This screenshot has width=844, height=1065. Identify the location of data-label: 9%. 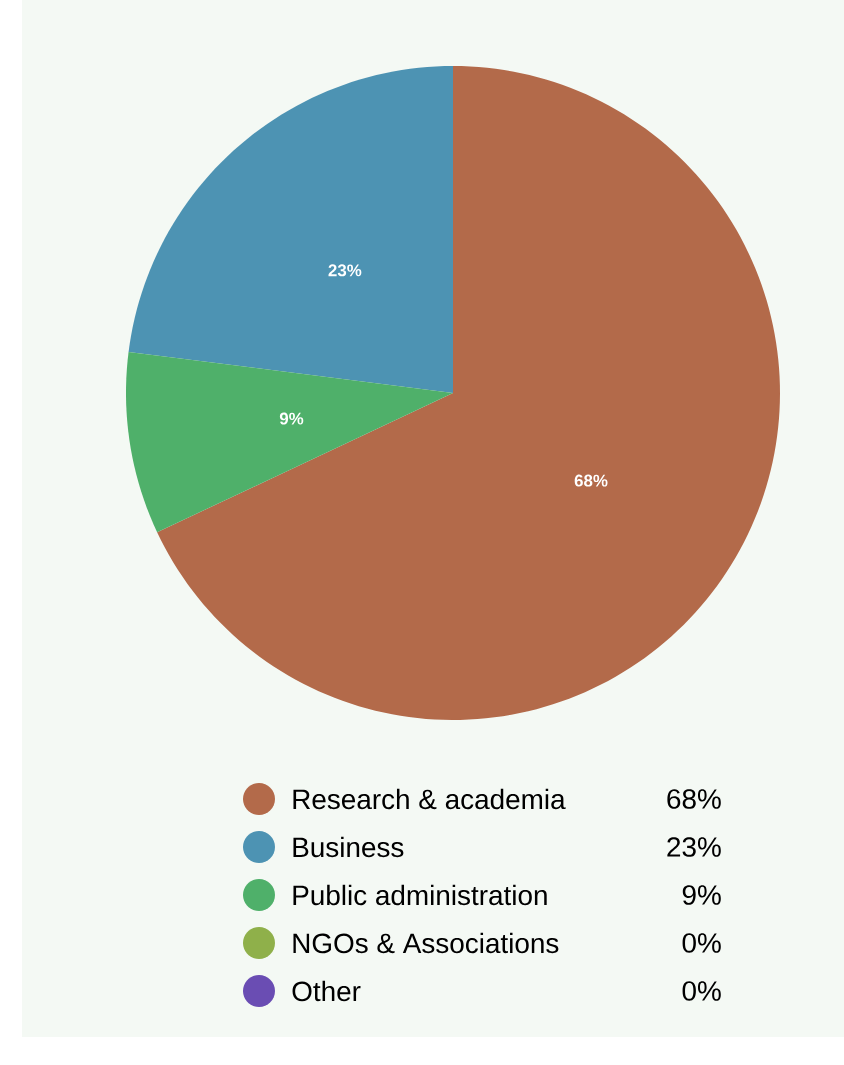
(291, 418).